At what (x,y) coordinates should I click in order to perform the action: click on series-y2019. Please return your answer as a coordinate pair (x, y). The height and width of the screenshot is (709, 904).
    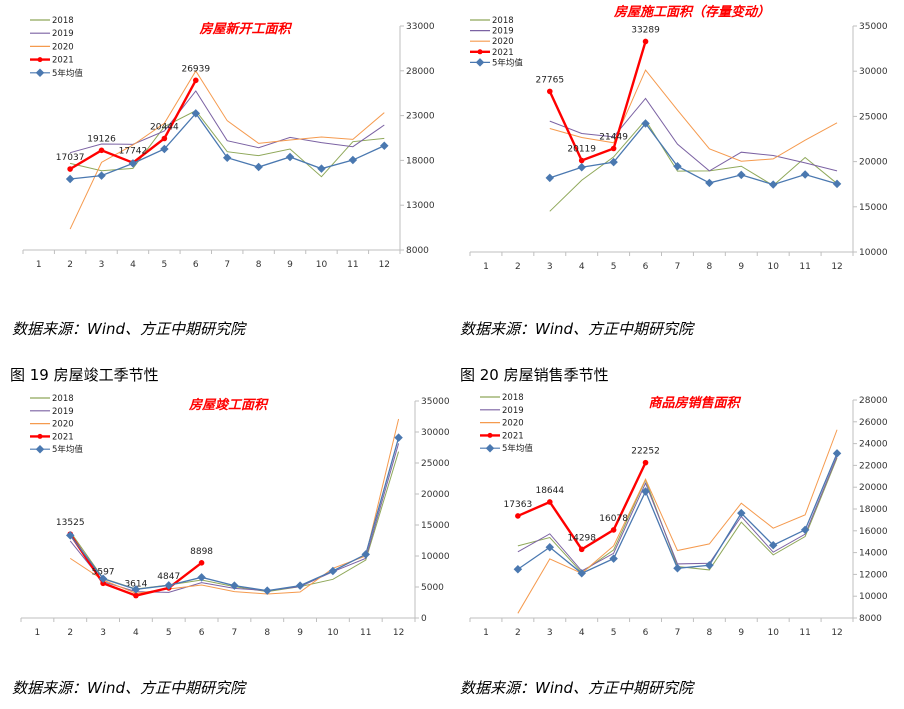
    Looking at the image, I should click on (693, 134).